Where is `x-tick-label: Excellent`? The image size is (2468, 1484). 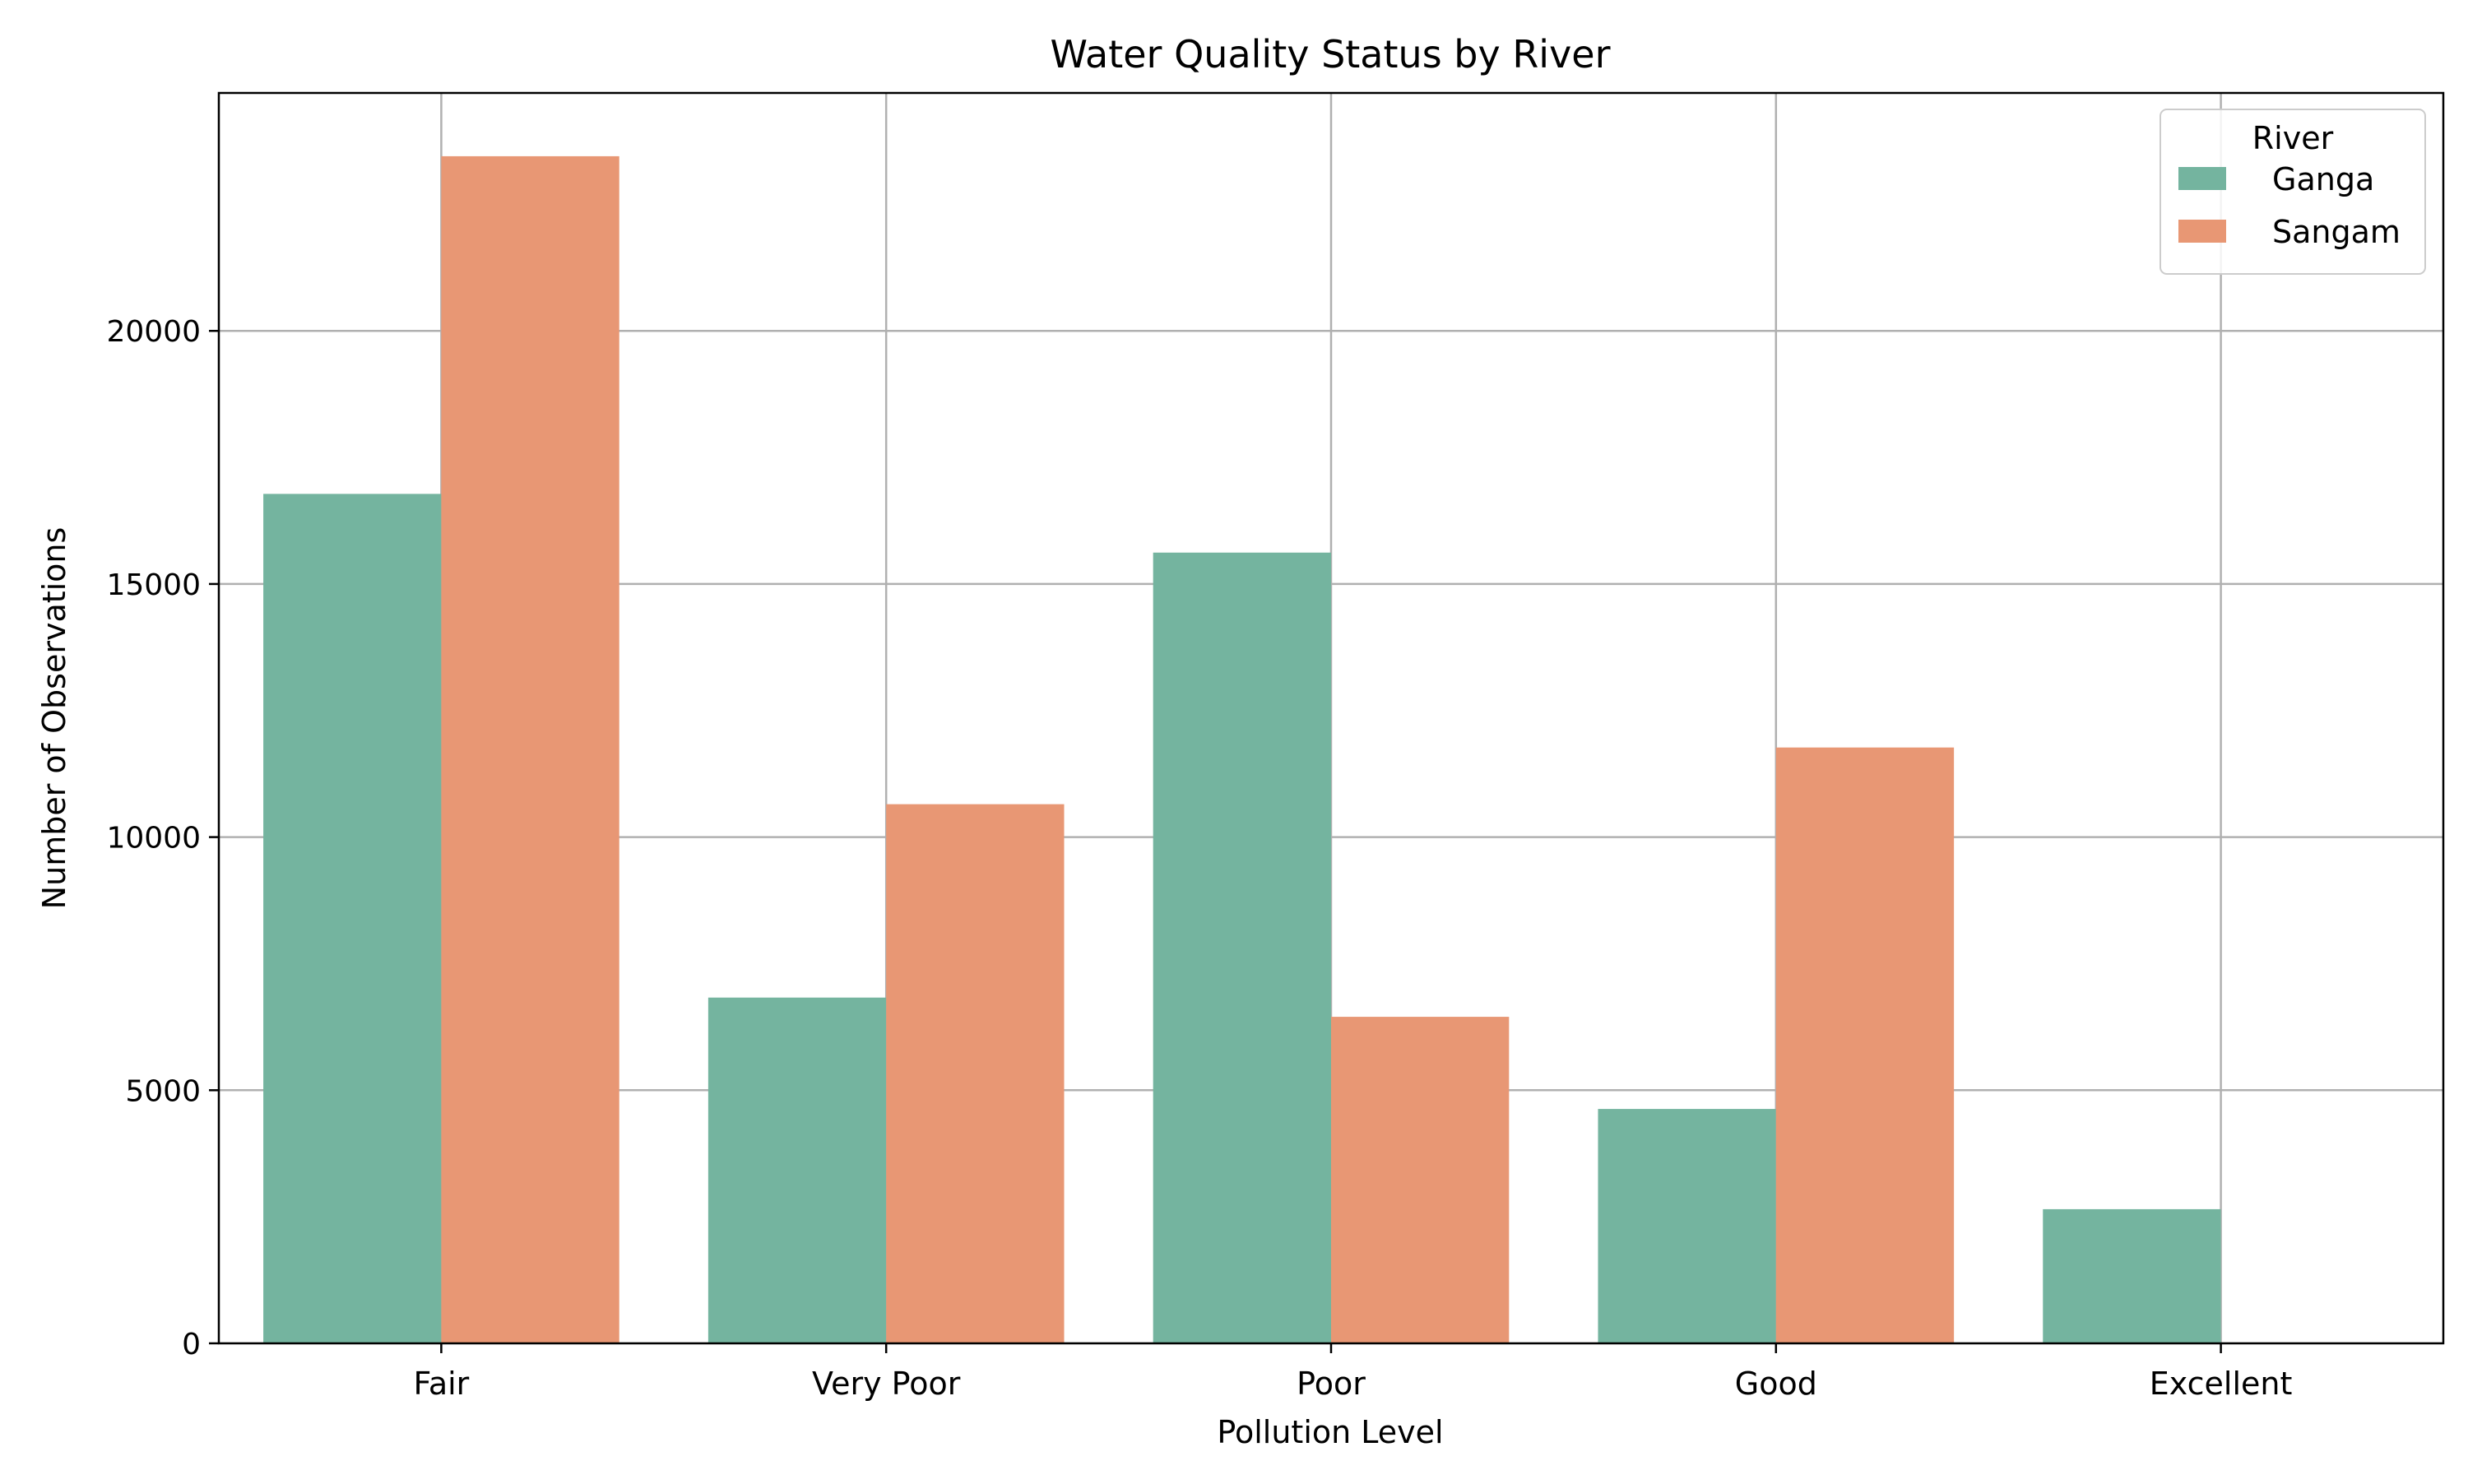
x-tick-label: Excellent is located at coordinates (2221, 1384).